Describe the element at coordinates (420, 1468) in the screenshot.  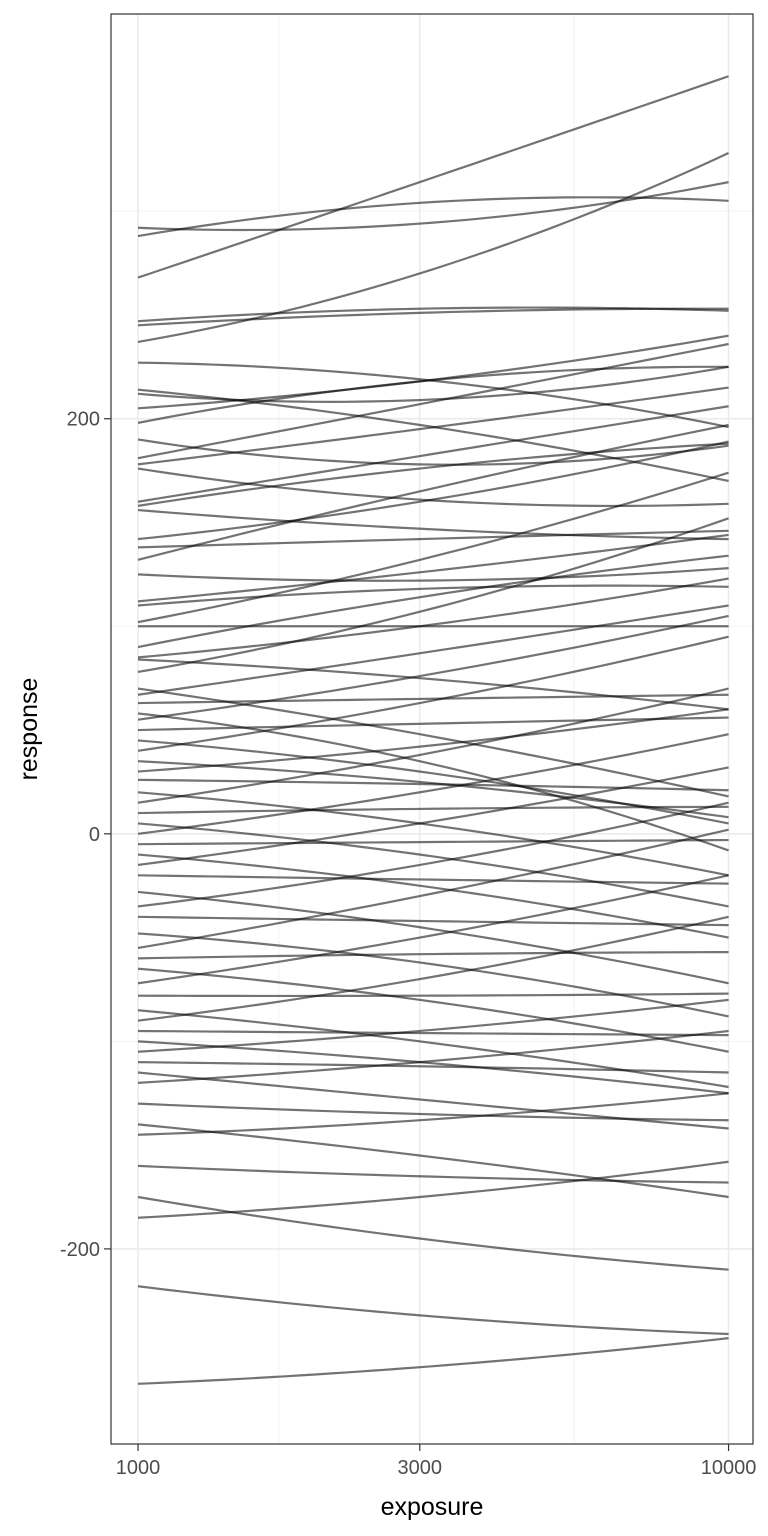
I see `x-tick-label: 3000` at that location.